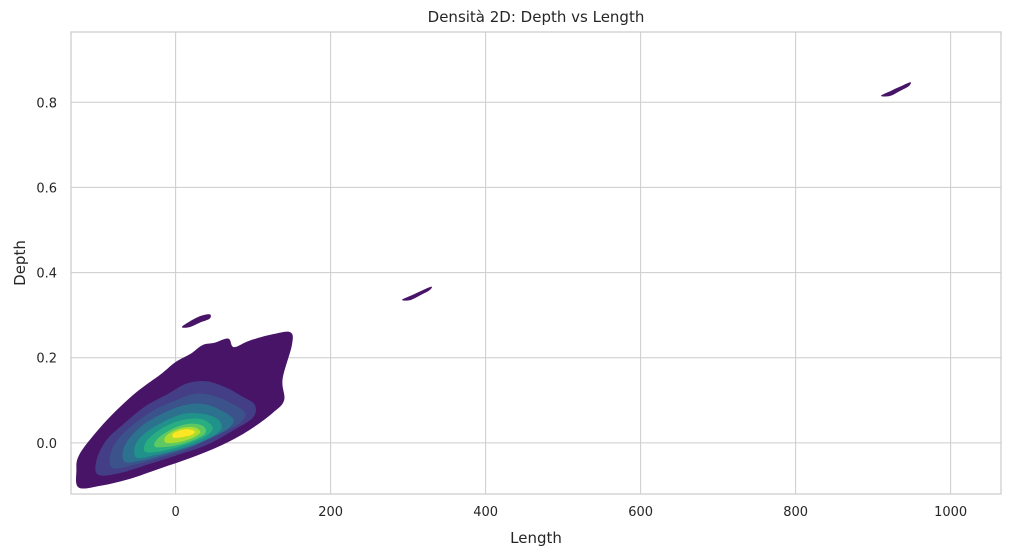  Describe the element at coordinates (46, 188) in the screenshot. I see `y-tick-label: 0.6` at that location.